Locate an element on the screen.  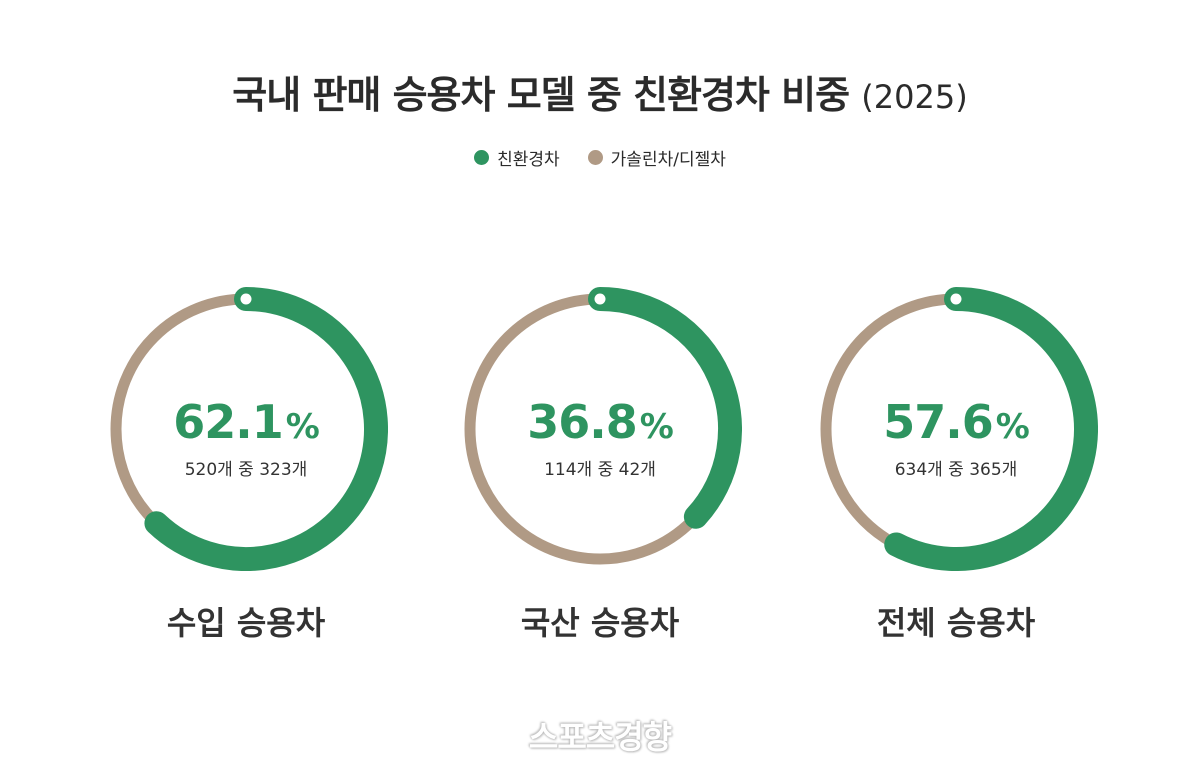
donut-arc-domestic is located at coordinates (665, 408).